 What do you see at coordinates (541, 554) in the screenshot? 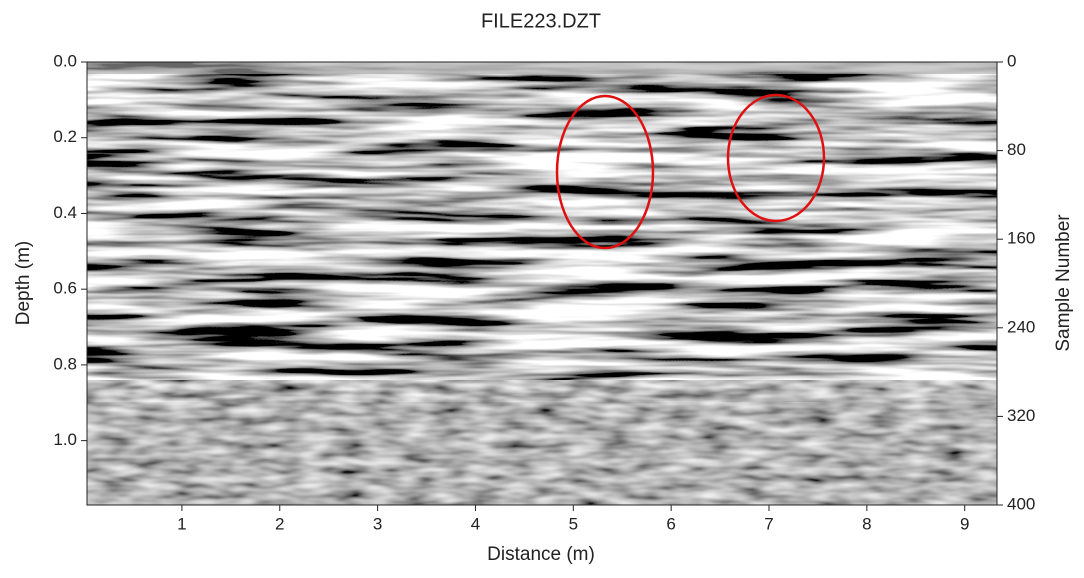
I see `x-axis-label: Distance (m)` at bounding box center [541, 554].